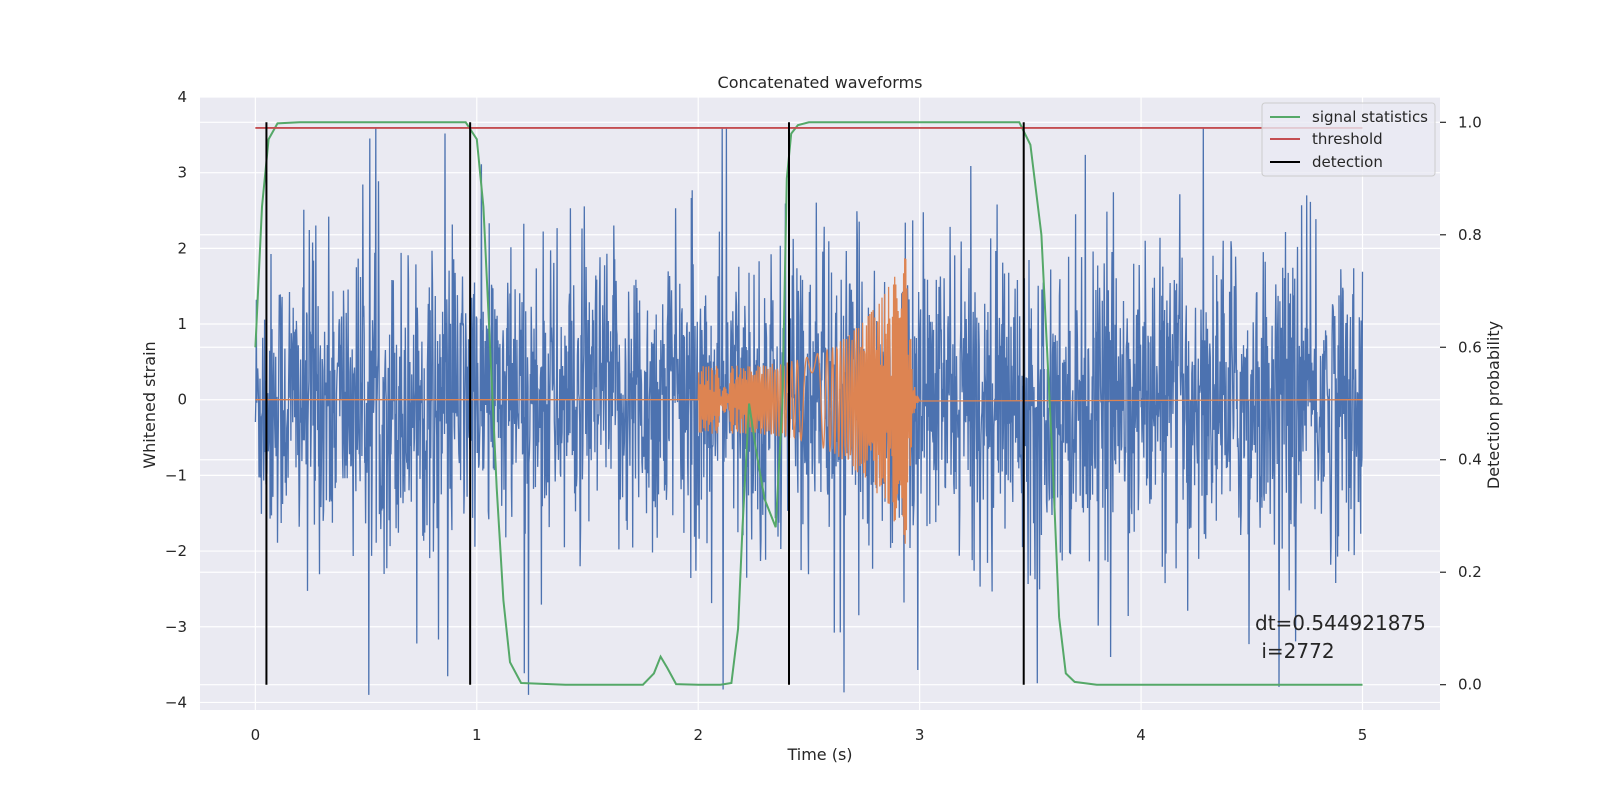 This screenshot has height=800, width=1600. What do you see at coordinates (1370, 117) in the screenshot?
I see `legend-label-signal-statistics: signal statistics` at bounding box center [1370, 117].